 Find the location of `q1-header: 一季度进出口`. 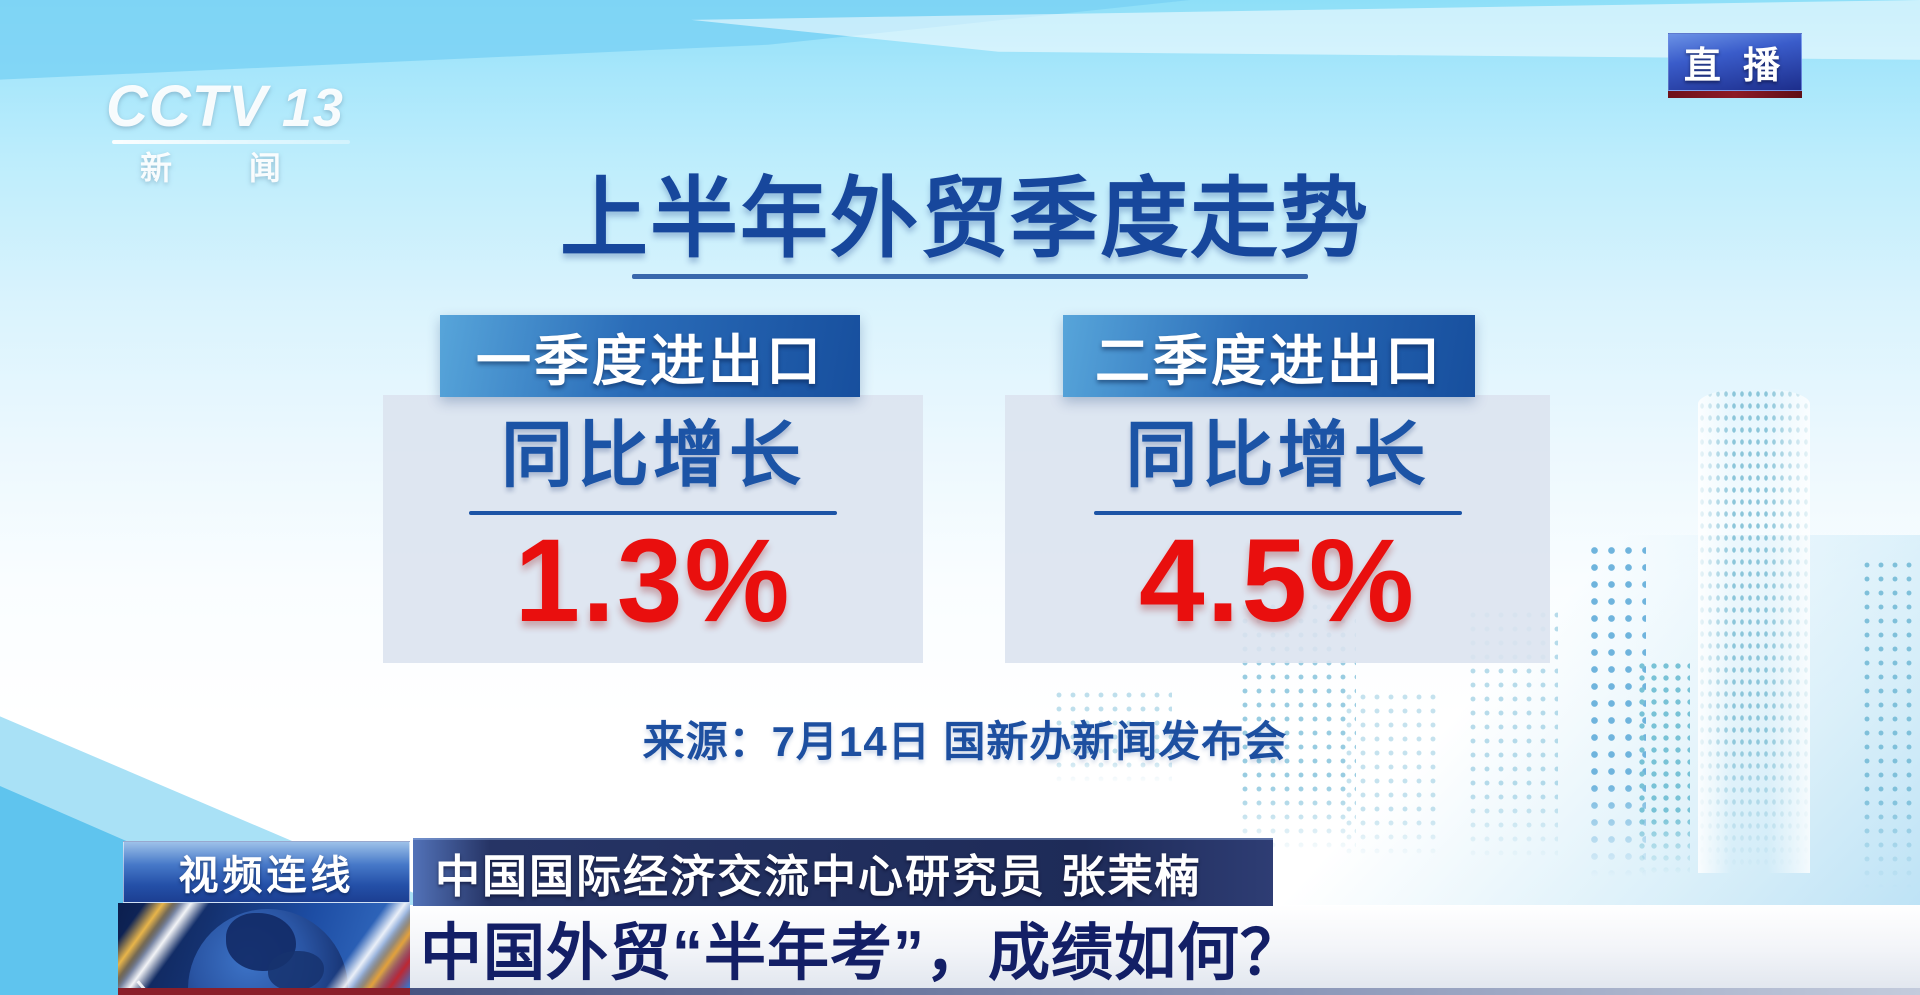

q1-header: 一季度进出口 is located at coordinates (650, 356).